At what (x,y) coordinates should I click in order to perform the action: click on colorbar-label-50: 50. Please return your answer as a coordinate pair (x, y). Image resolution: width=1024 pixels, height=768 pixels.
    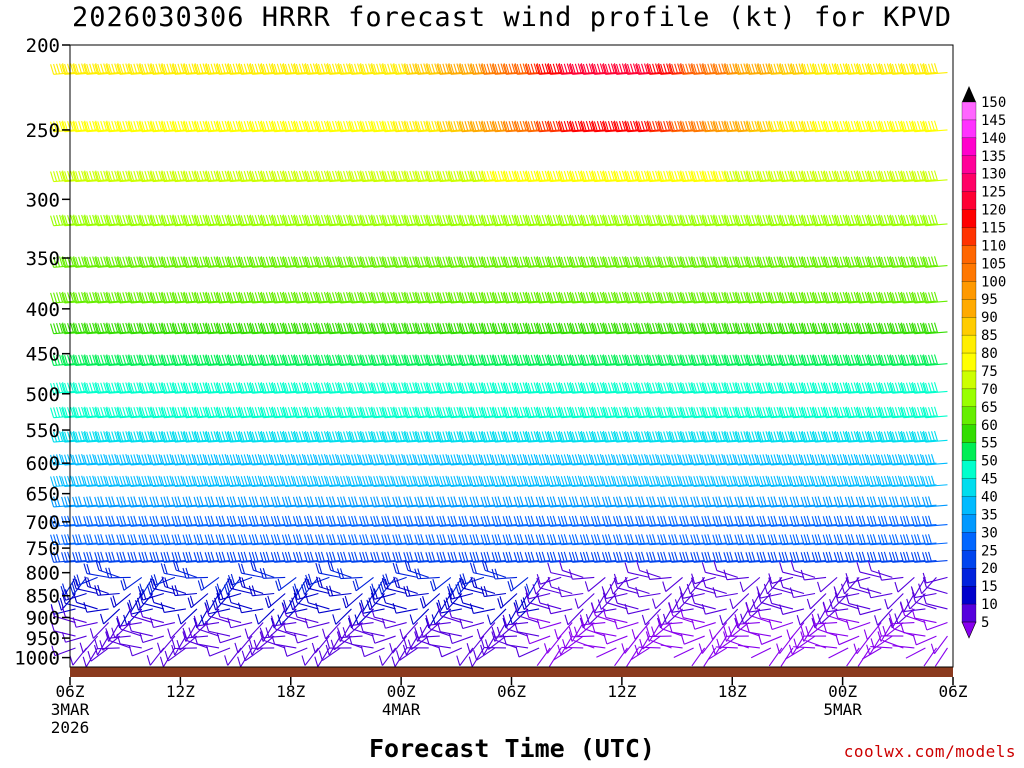
    Looking at the image, I should click on (989, 462).